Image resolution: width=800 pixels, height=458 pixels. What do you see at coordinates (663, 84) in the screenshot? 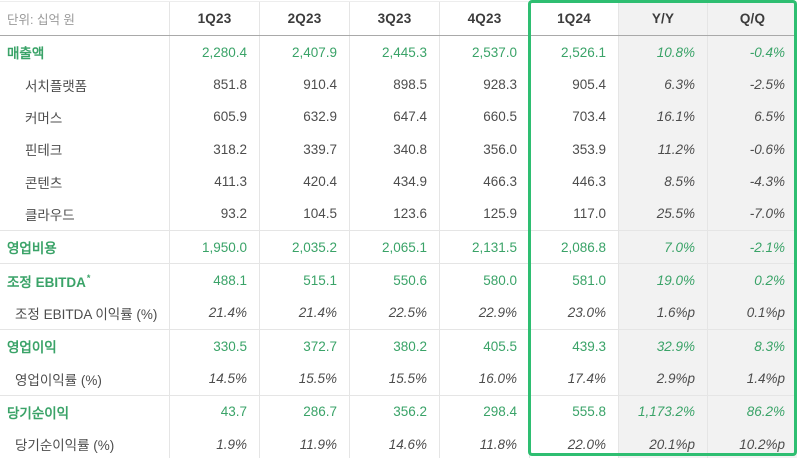
I see `cell-yy: 6.3%` at bounding box center [663, 84].